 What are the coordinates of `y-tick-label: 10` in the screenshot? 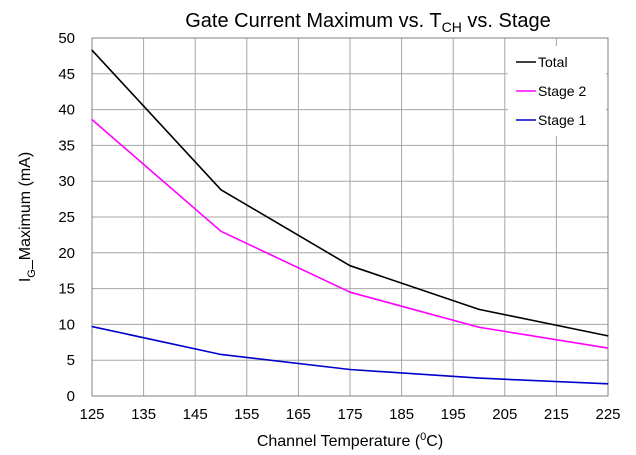 It's located at (66, 324).